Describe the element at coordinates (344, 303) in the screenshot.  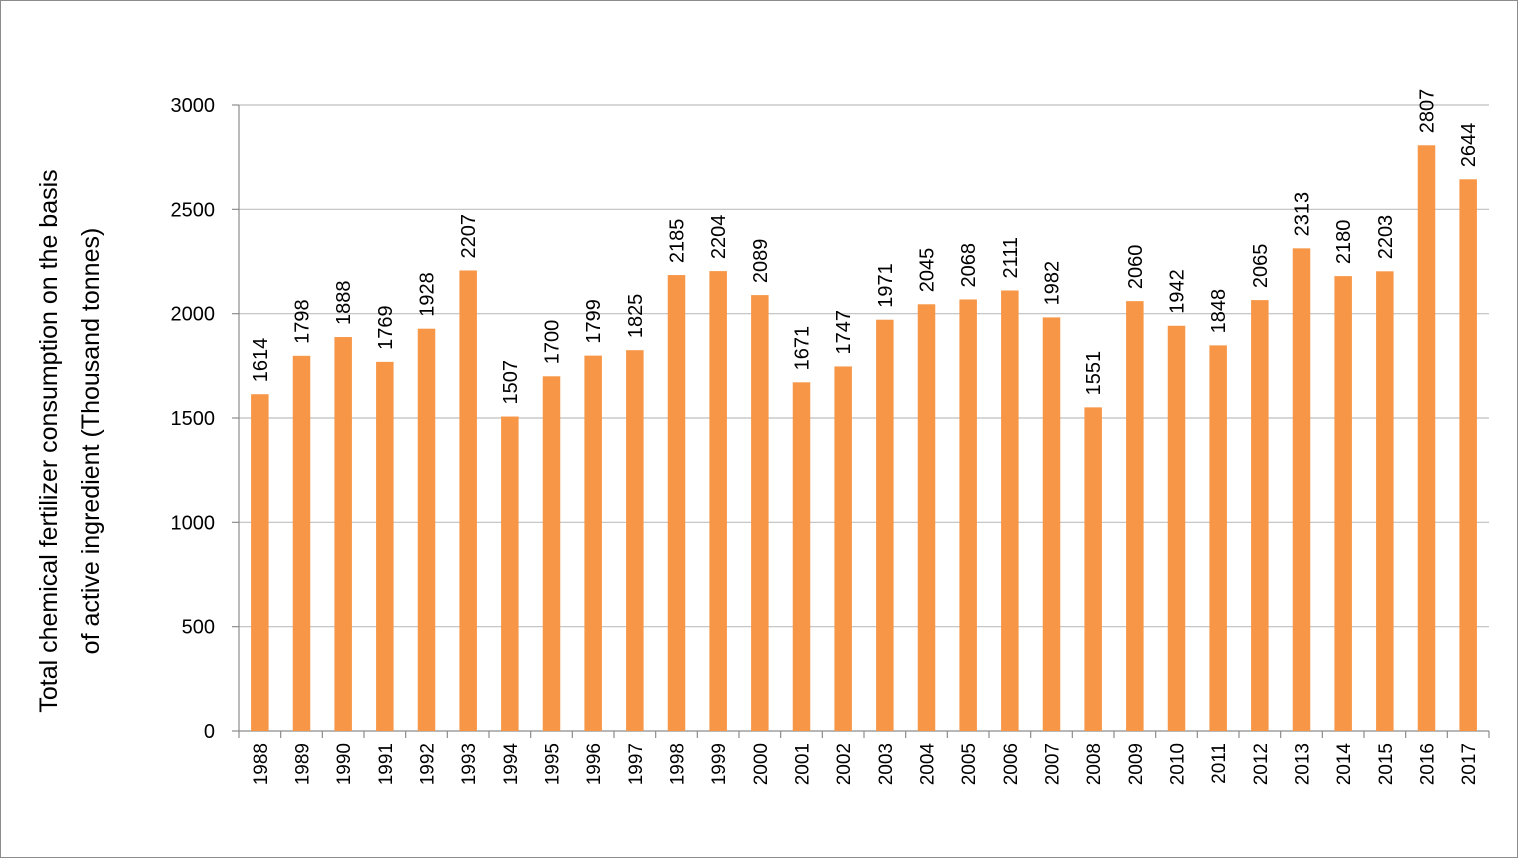
I see `data-label-1990: 1888` at that location.